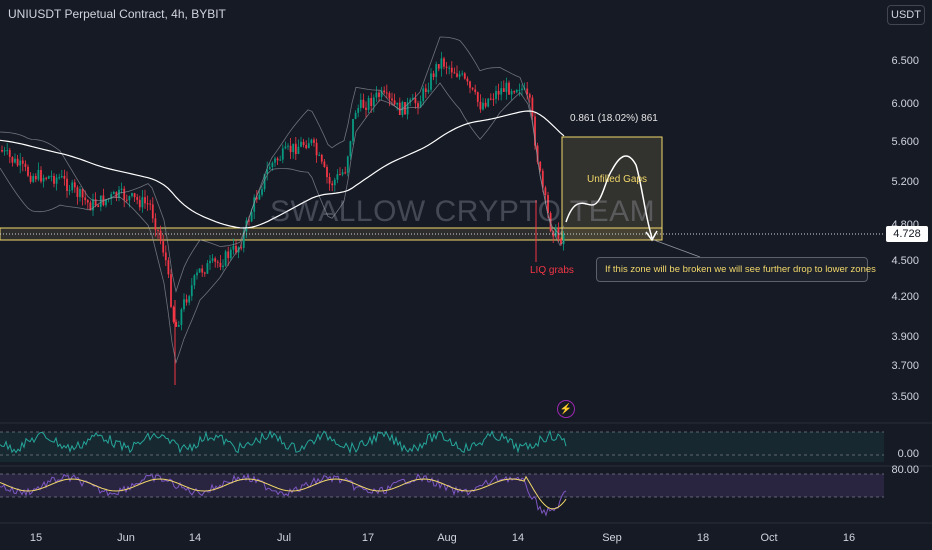  Describe the element at coordinates (463, 211) in the screenshot. I see `watermark: SWALLOW CRYPTO TEAM` at that location.